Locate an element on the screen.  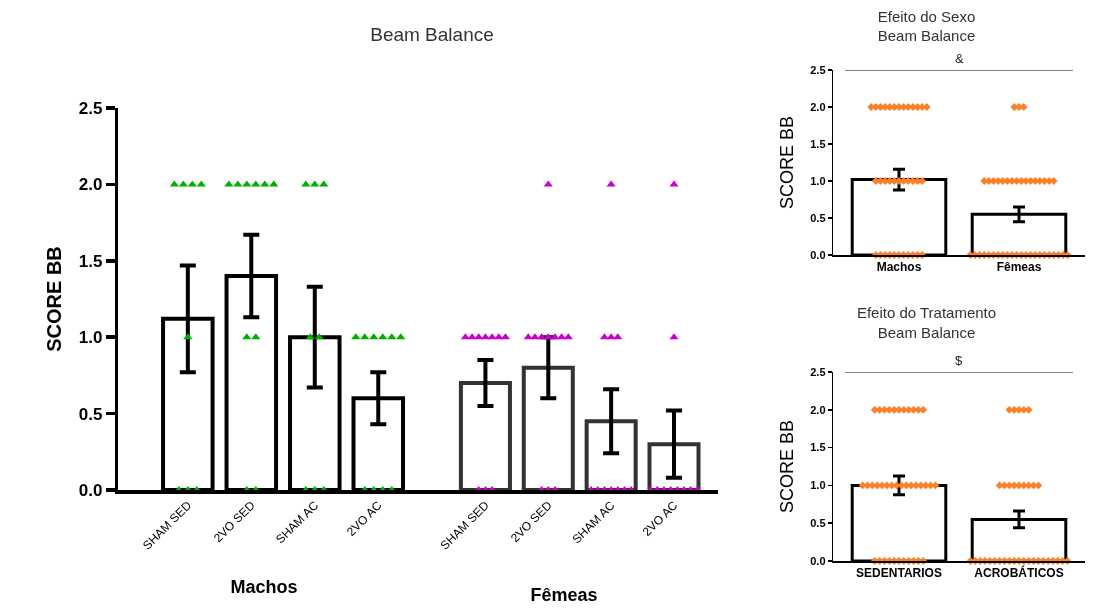
x-axis-title: Fêmeas is located at coordinates (564, 595).